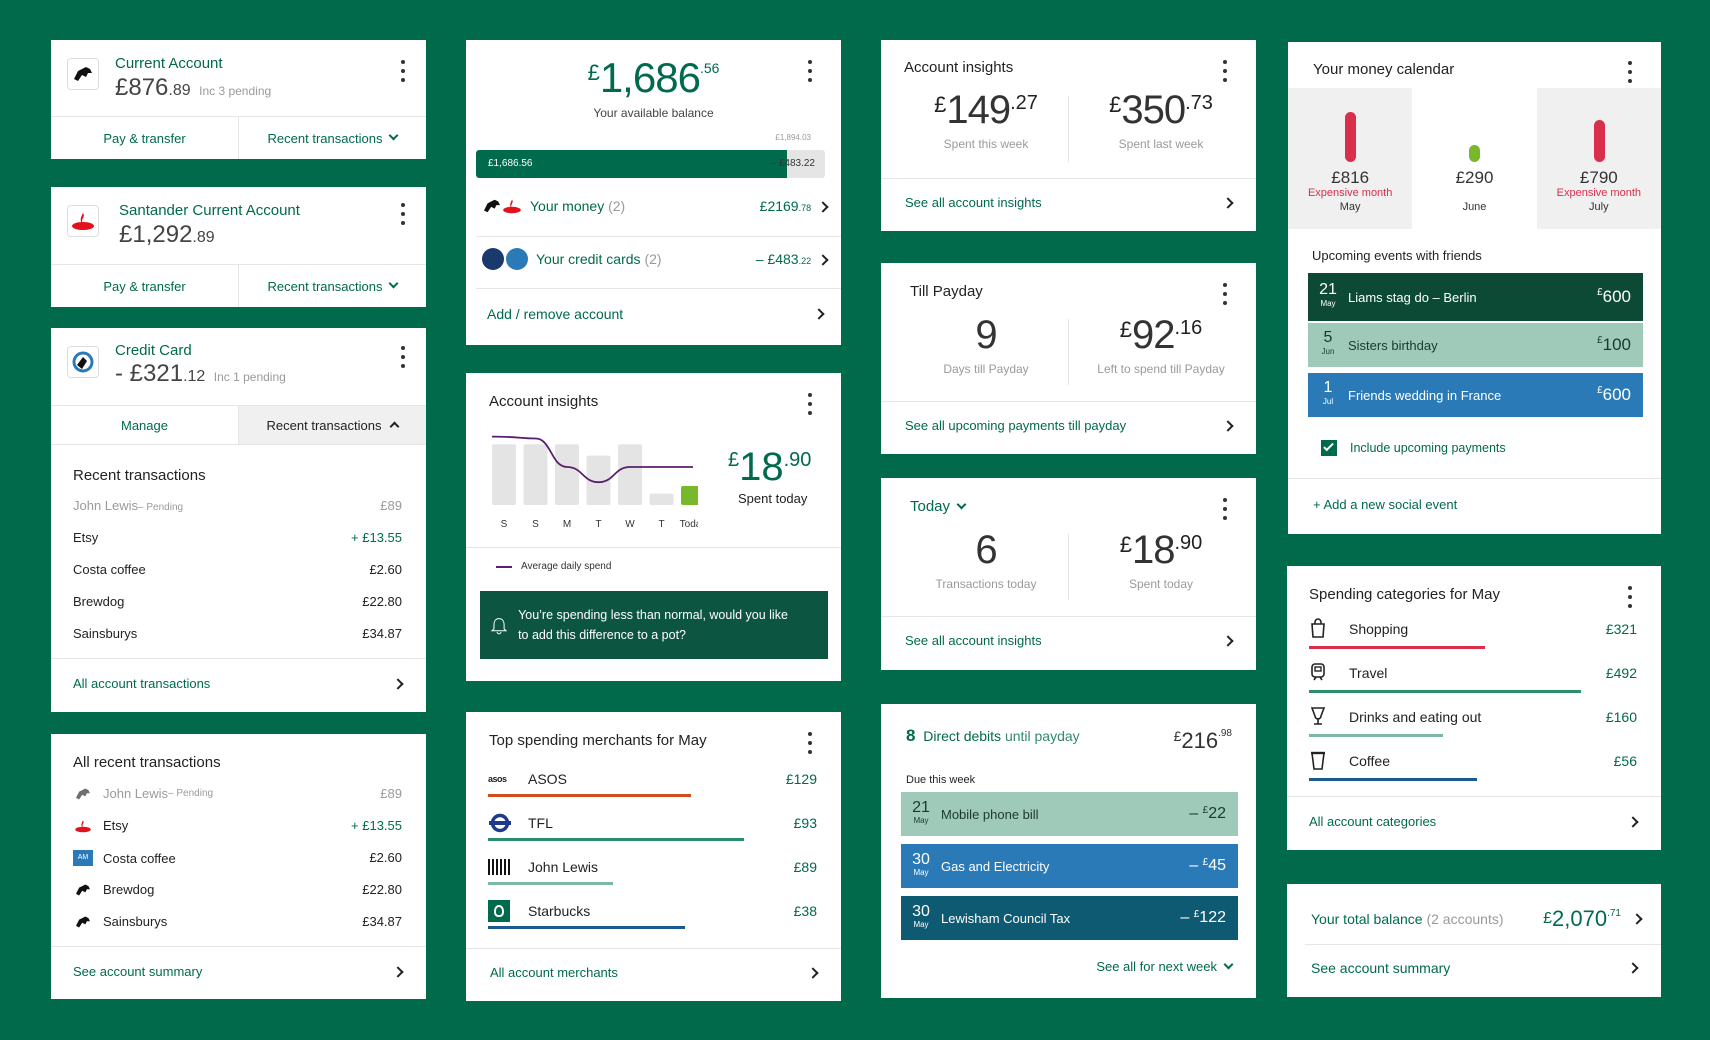 Image resolution: width=1710 pixels, height=1040 pixels. What do you see at coordinates (209, 210) in the screenshot?
I see `account-title: Santander Current Account` at bounding box center [209, 210].